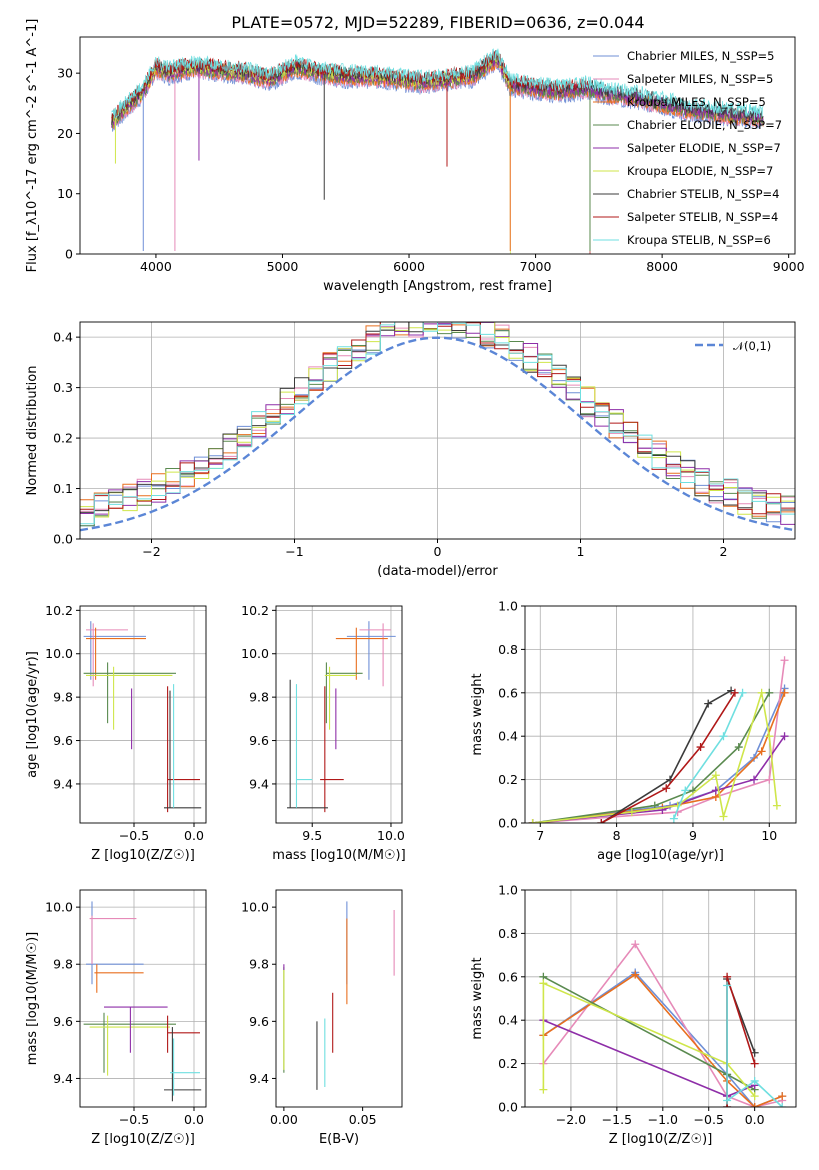 This screenshot has height=1170, width=819. What do you see at coordinates (32, 146) in the screenshot?
I see `y-axis-label: Flux [f_λ10^-17 erg cm^-2 s^-1 A^-1]` at bounding box center [32, 146].